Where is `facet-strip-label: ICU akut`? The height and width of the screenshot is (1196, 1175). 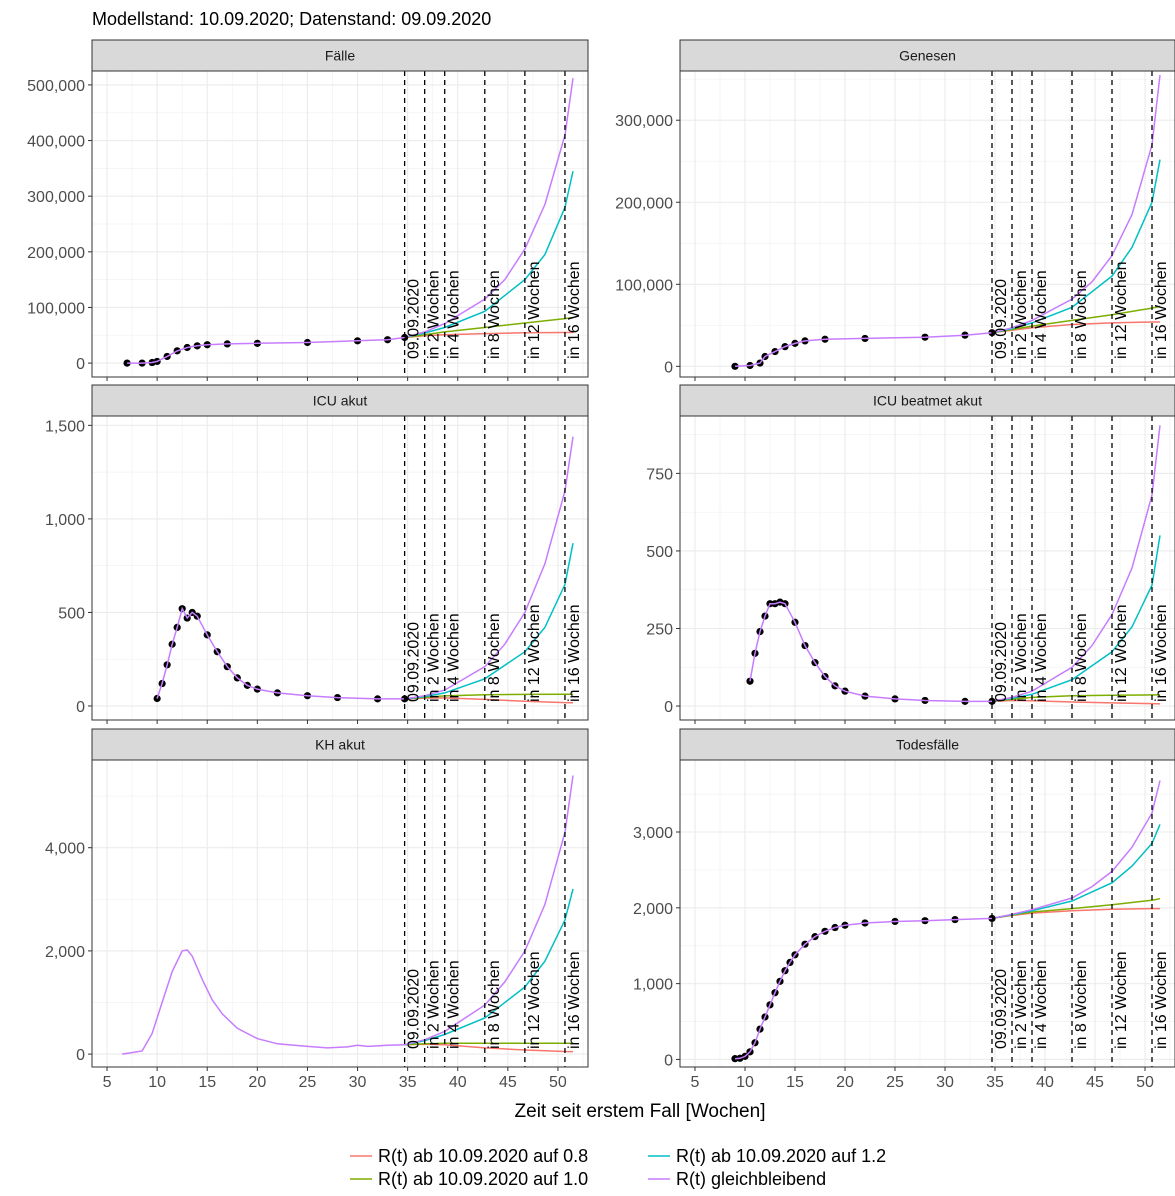 facet-strip-label: ICU akut is located at coordinates (340, 401).